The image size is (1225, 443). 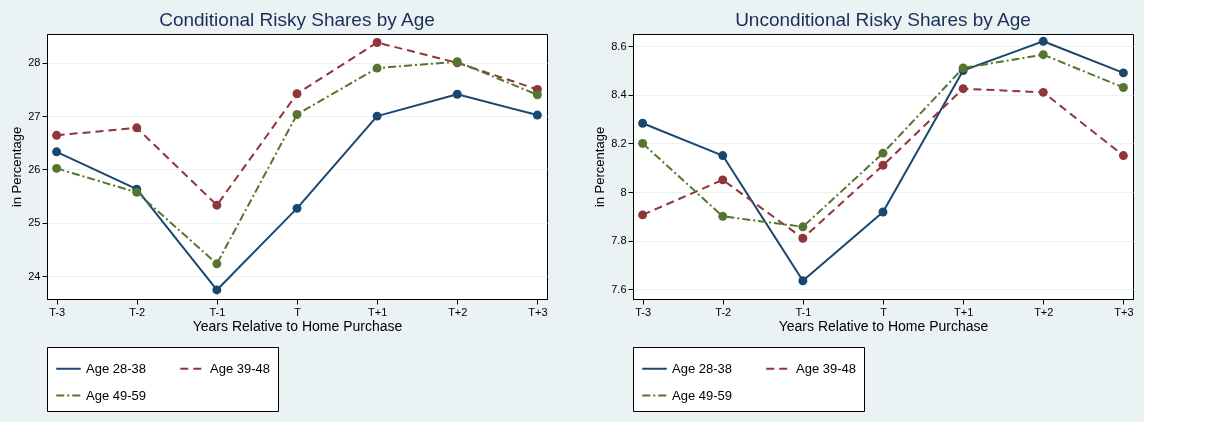 What do you see at coordinates (34, 168) in the screenshot?
I see `y-tick-label: 26` at bounding box center [34, 168].